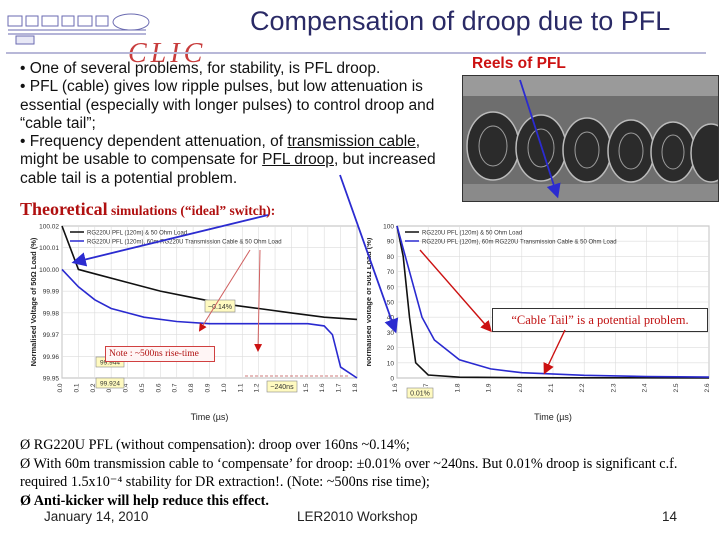  Describe the element at coordinates (60, 387) in the screenshot. I see `x-tick-label: 0.0` at that location.